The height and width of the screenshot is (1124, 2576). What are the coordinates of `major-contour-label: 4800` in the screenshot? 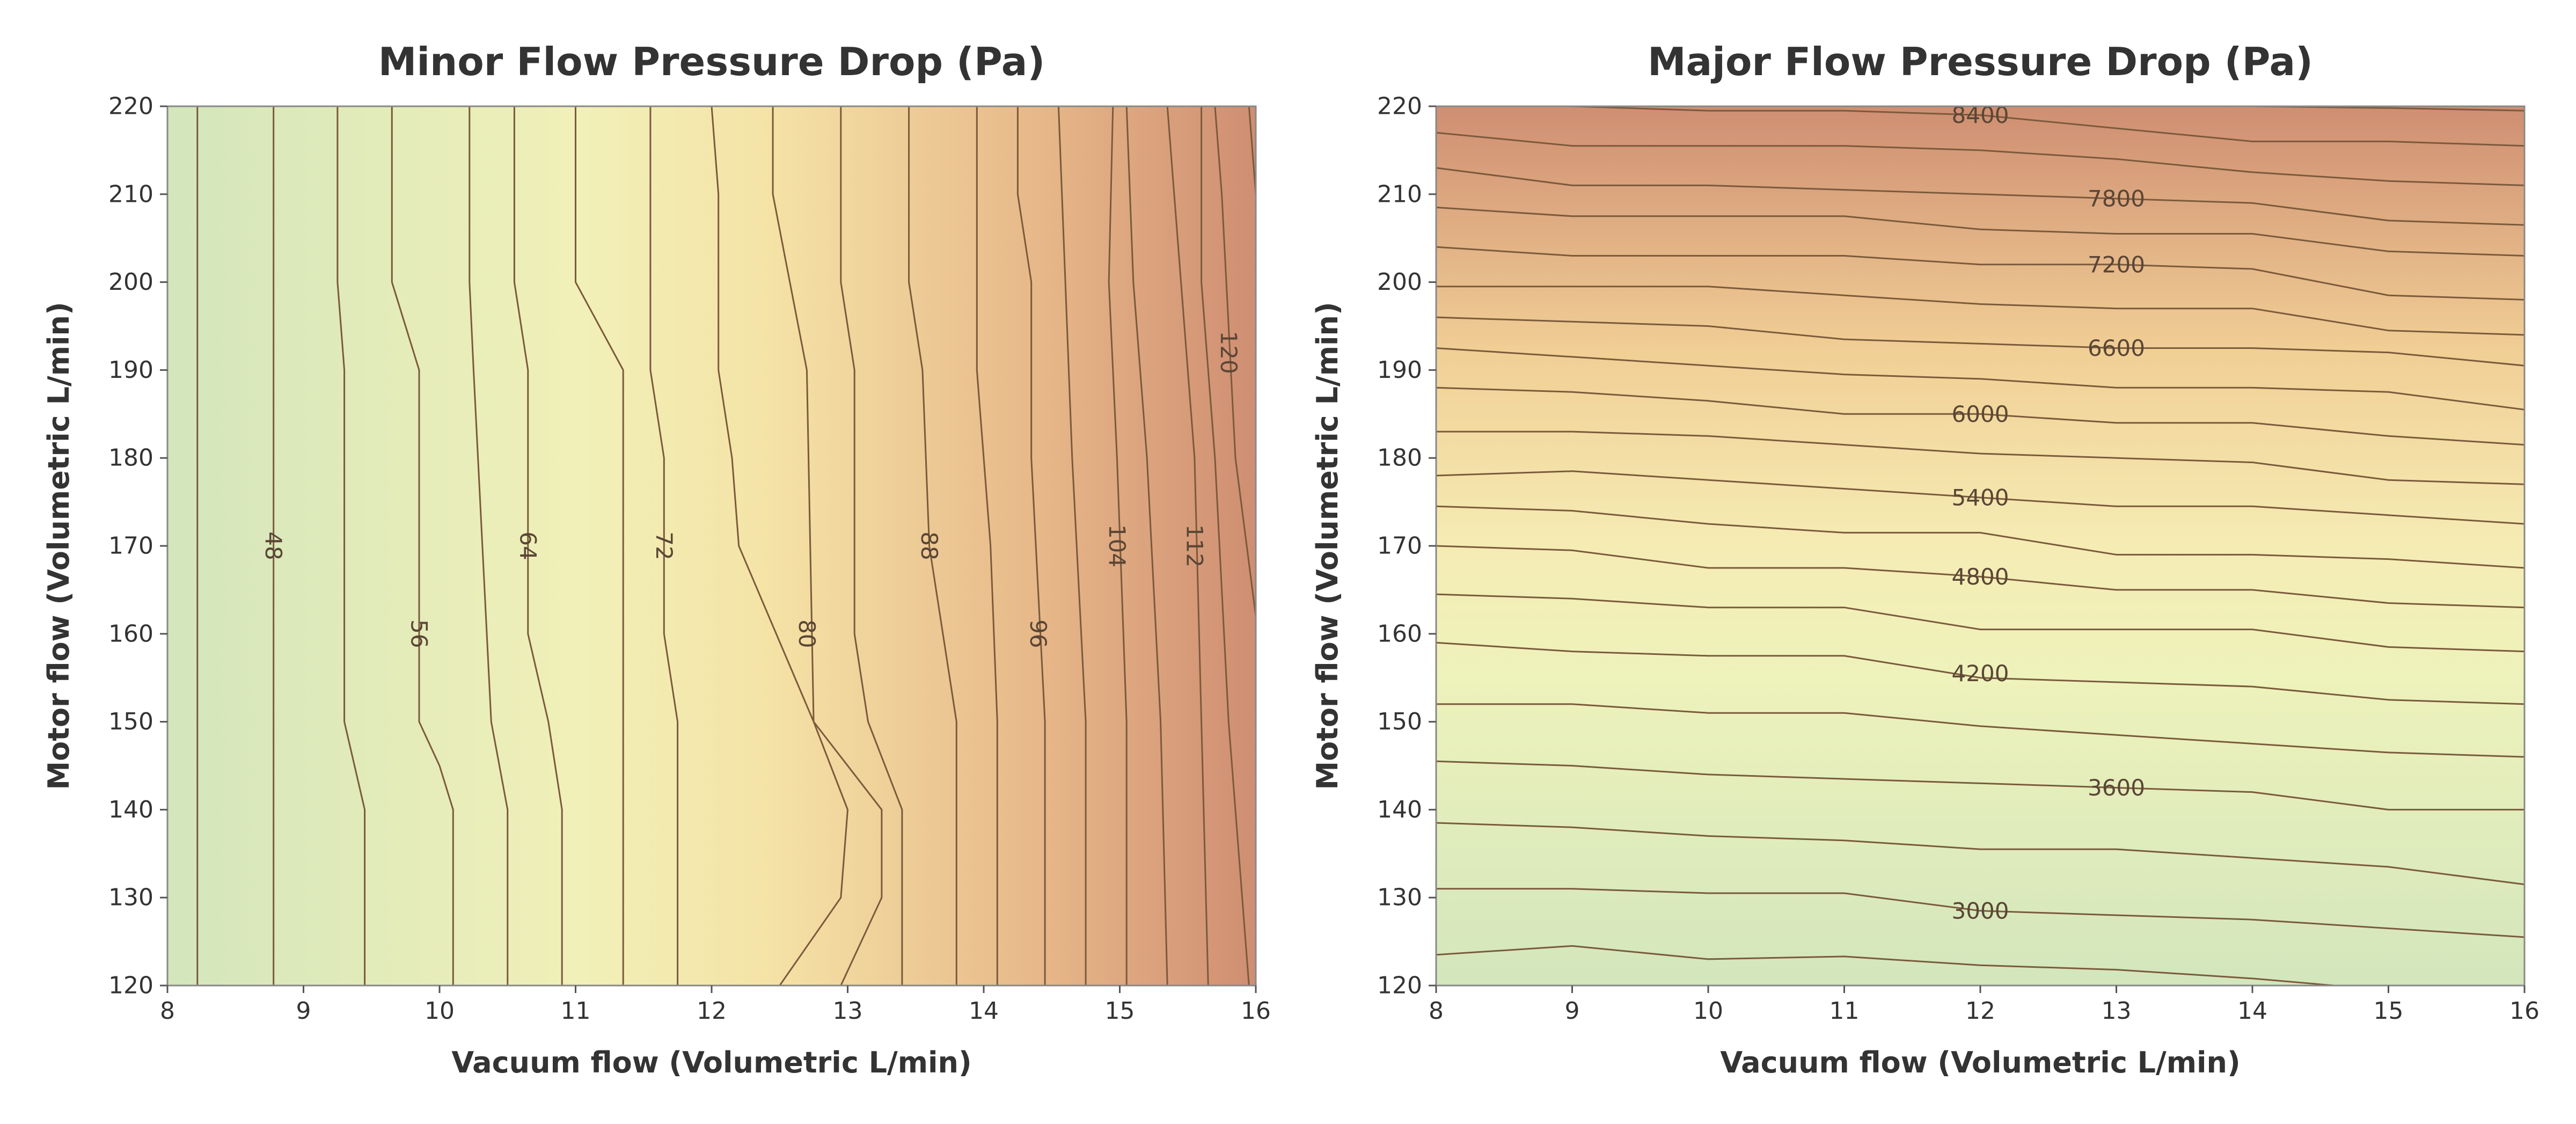 It's located at (1980, 577).